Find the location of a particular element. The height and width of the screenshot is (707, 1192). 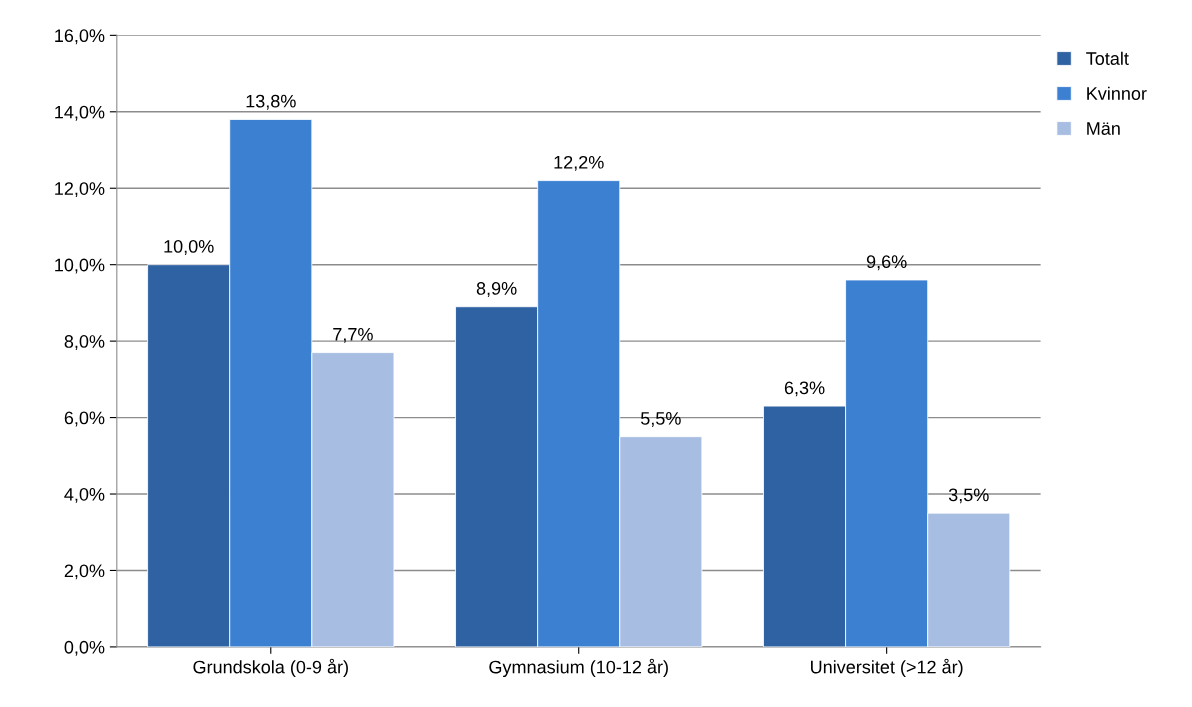

data-label: 7,7% is located at coordinates (353, 335).